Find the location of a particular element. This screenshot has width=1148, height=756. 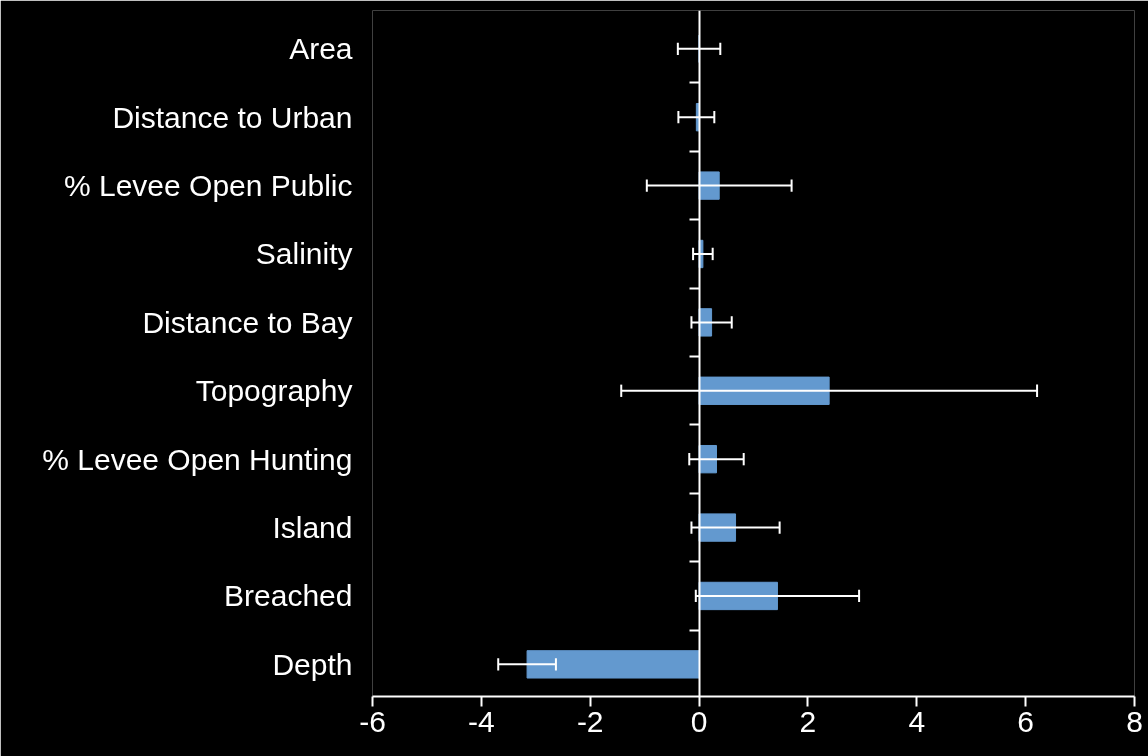

x-tick-label: -4 is located at coordinates (481, 721).